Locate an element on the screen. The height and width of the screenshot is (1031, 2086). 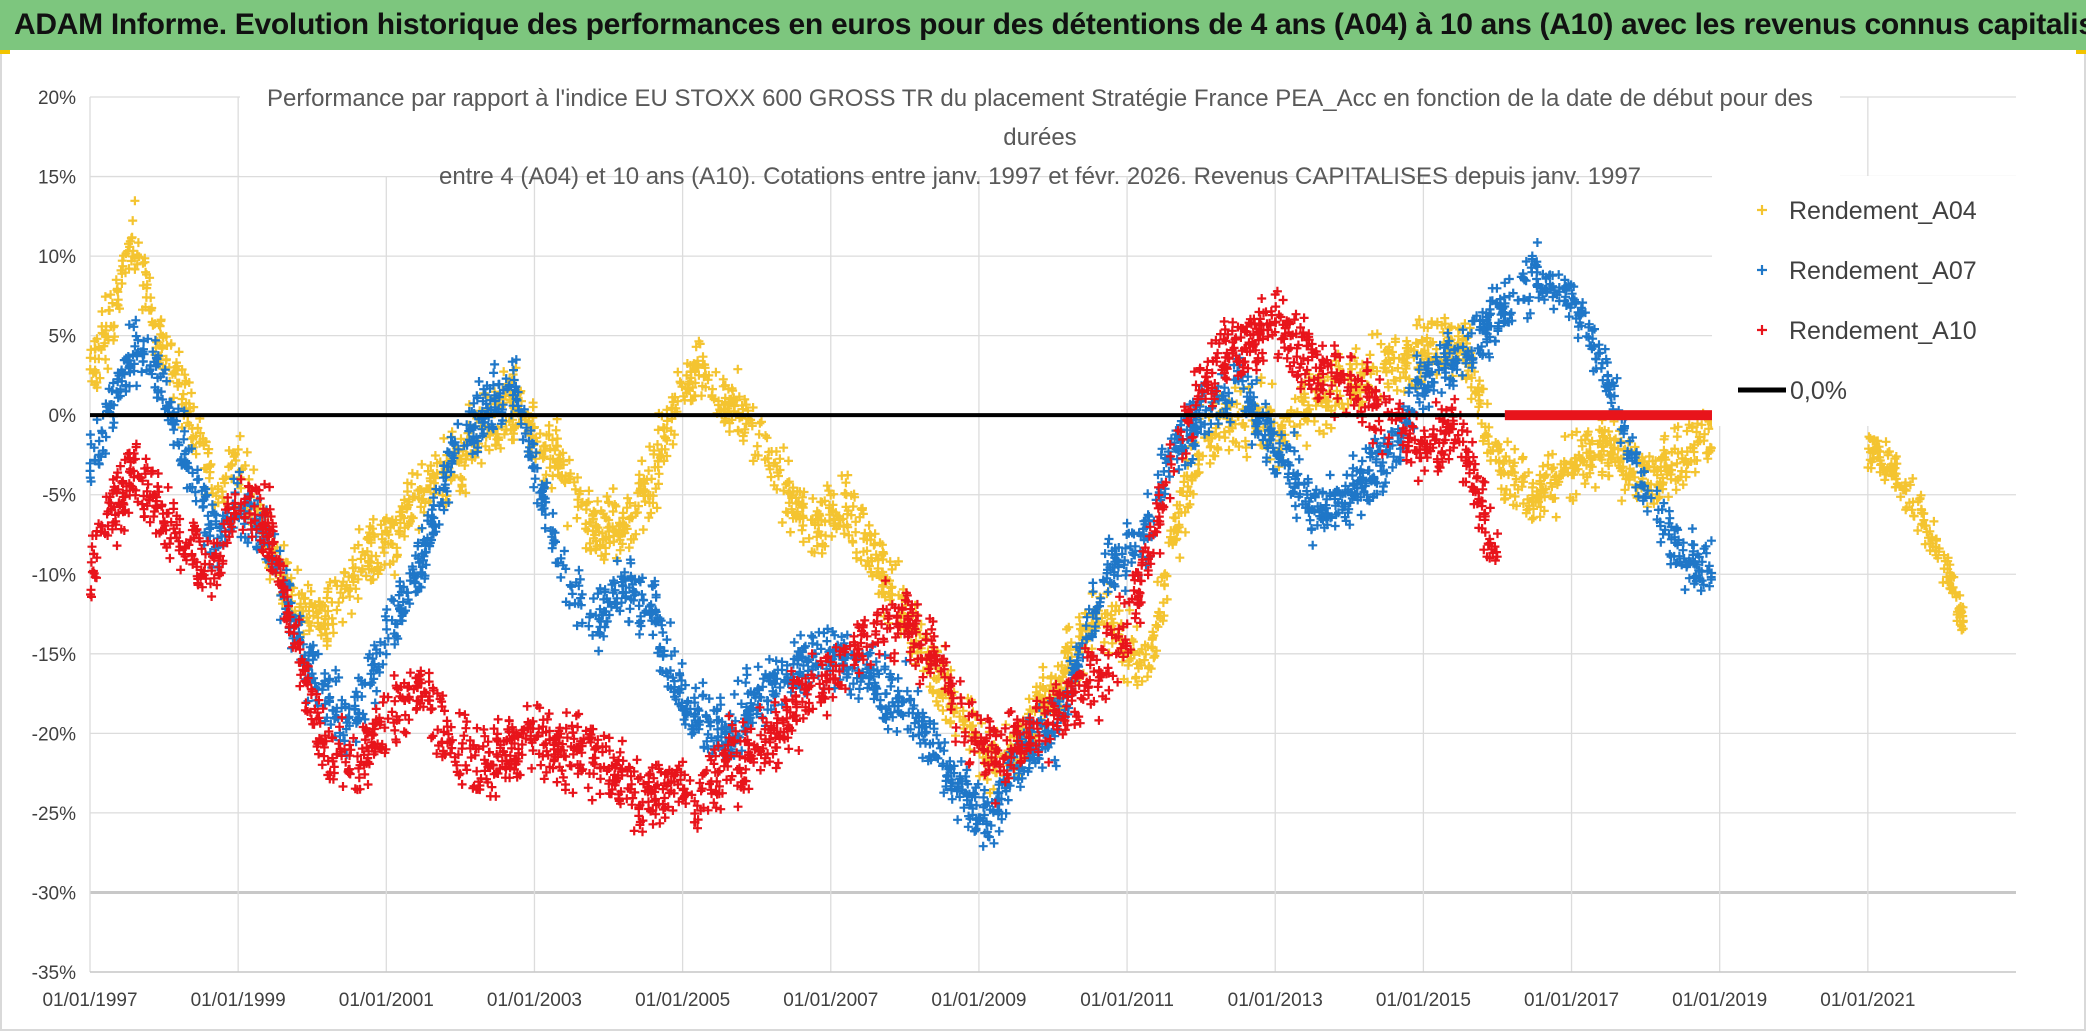
y-tick-label: 10% is located at coordinates (57, 257).